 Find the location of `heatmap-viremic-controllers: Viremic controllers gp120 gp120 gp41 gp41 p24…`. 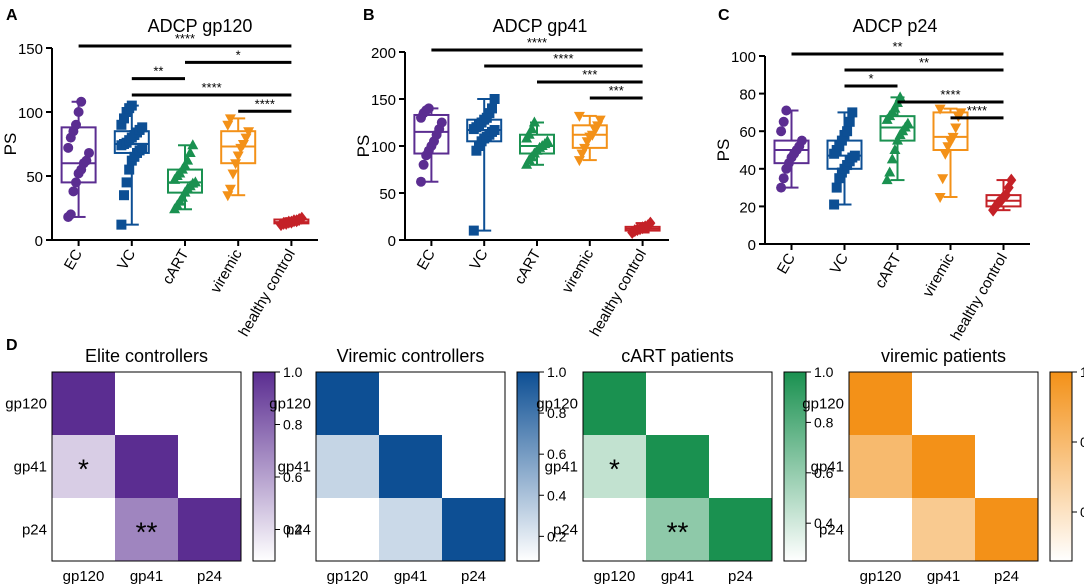

heatmap-viremic-controllers: Viremic controllers gp120 gp120 gp41 gp41 p24… is located at coordinates (417, 465).